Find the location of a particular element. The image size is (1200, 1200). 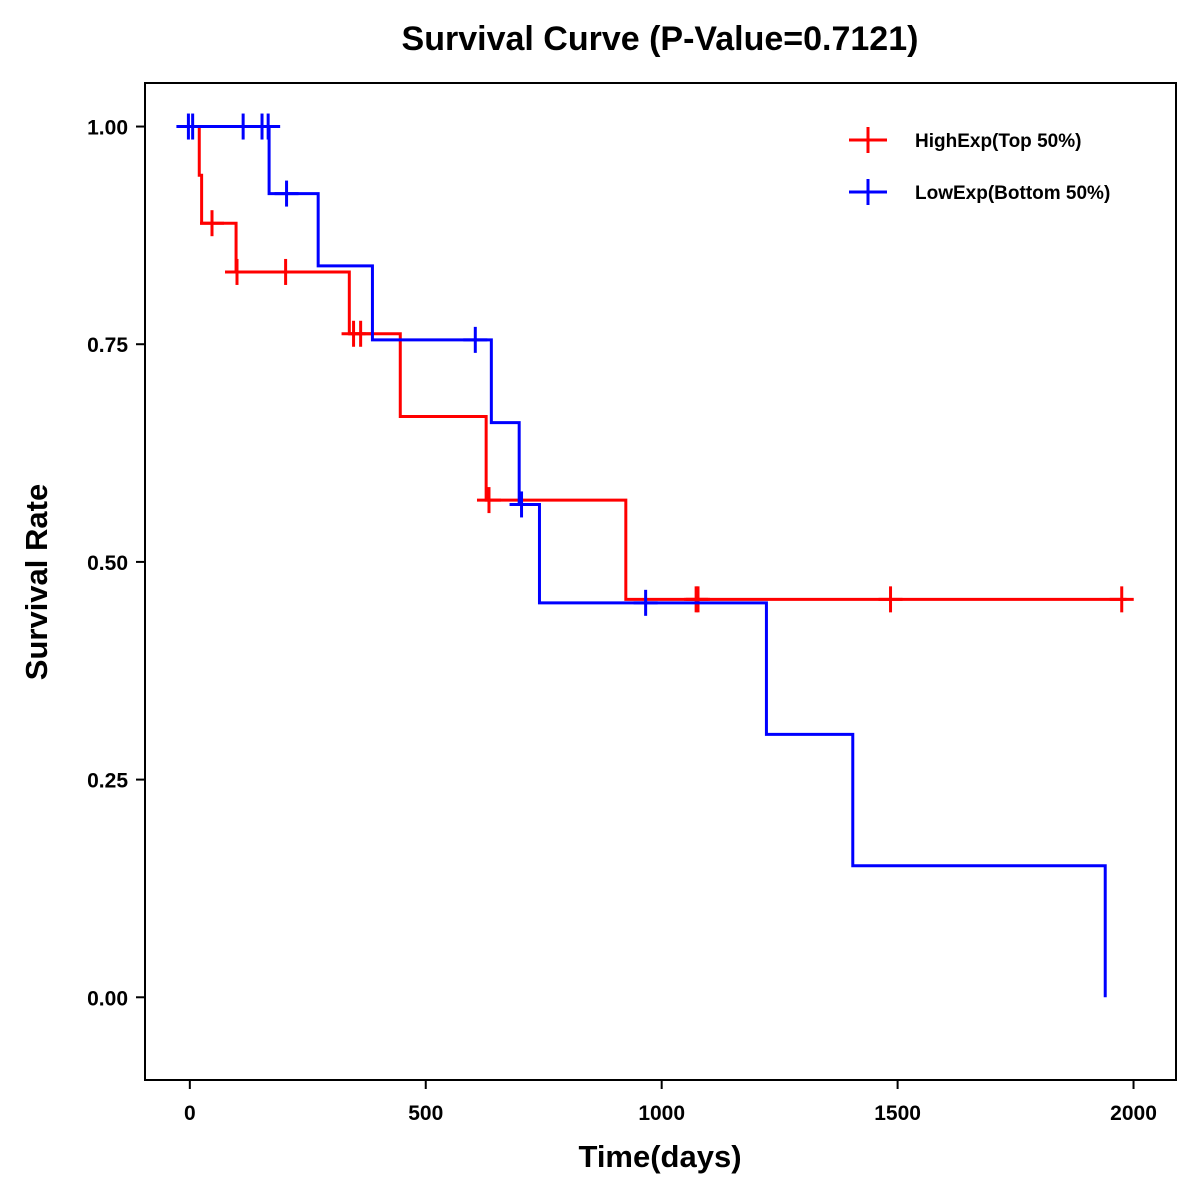

x-tick-label: 2000 is located at coordinates (1133, 1113).